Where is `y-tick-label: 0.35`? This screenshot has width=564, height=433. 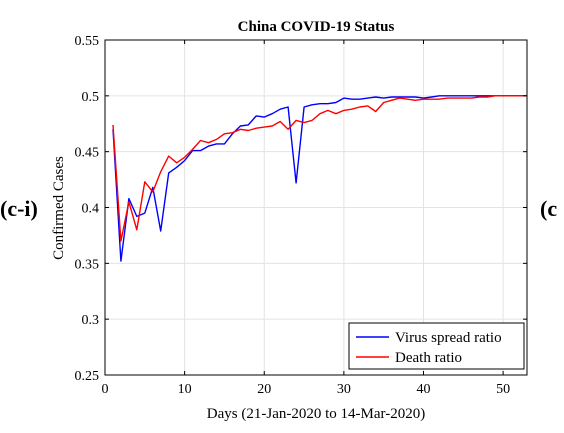 y-tick-label: 0.35 is located at coordinates (87, 264).